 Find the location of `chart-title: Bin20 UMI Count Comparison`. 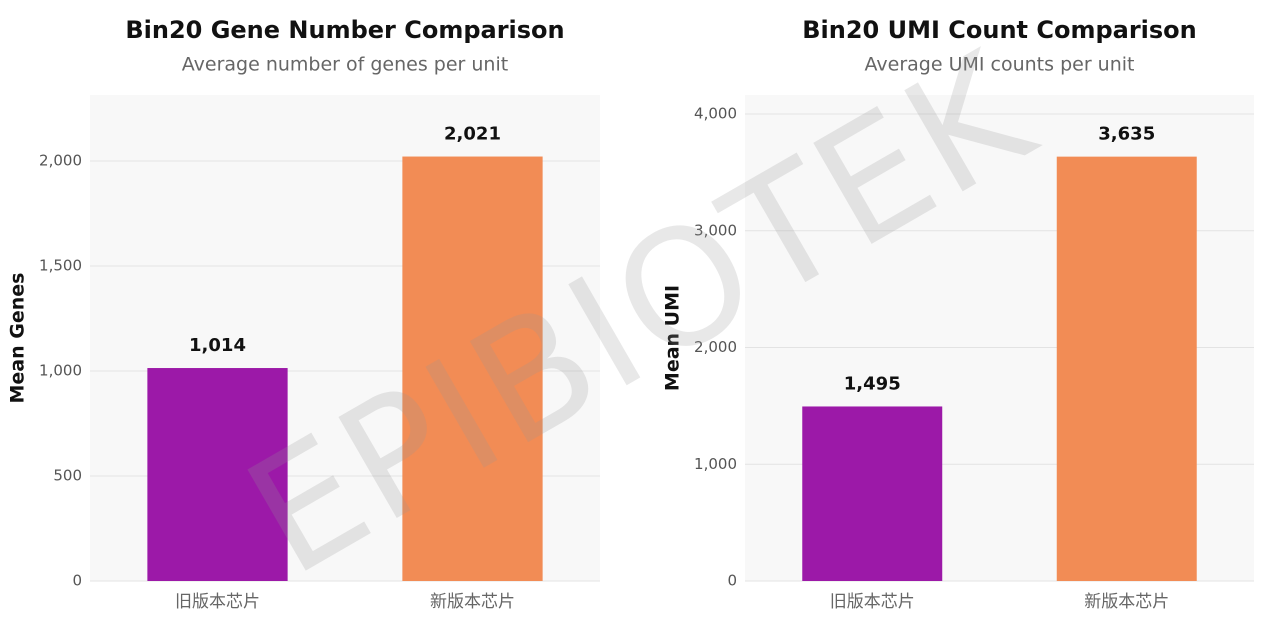

chart-title: Bin20 UMI Count Comparison is located at coordinates (999, 30).